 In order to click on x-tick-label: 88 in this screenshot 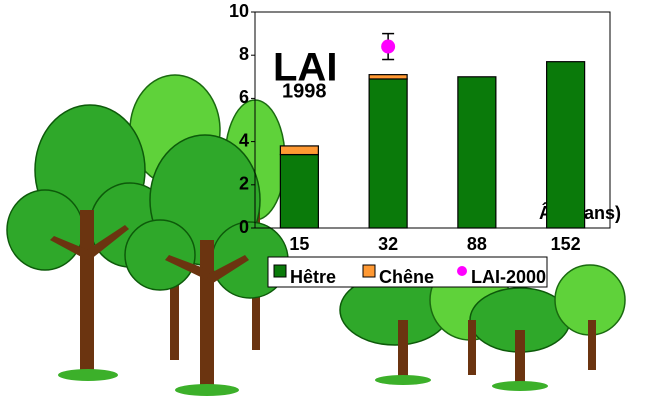, I will do `click(477, 244)`.